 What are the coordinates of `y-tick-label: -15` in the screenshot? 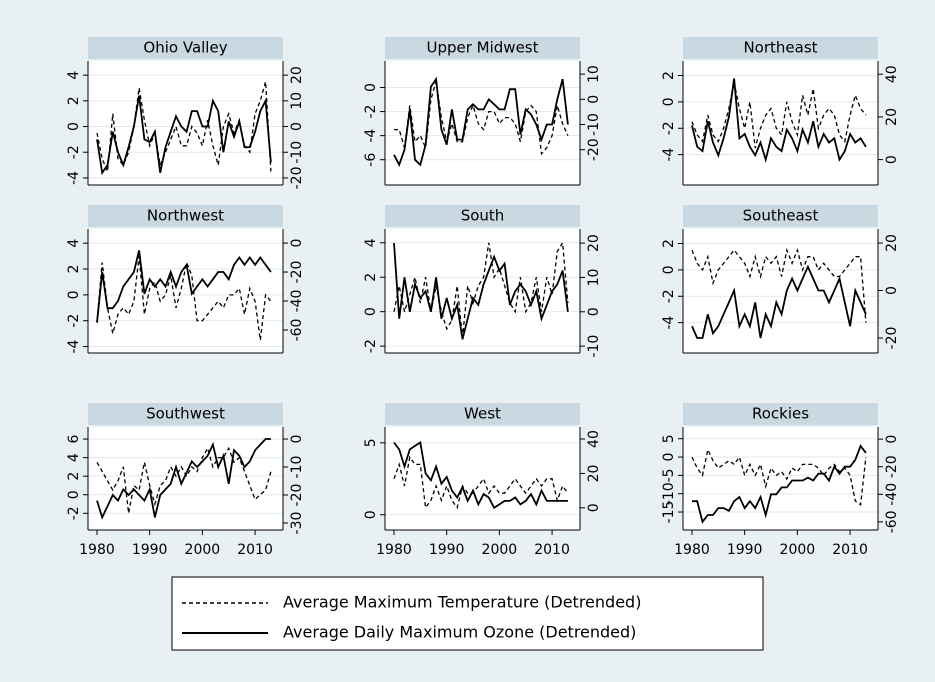 It's located at (669, 512).